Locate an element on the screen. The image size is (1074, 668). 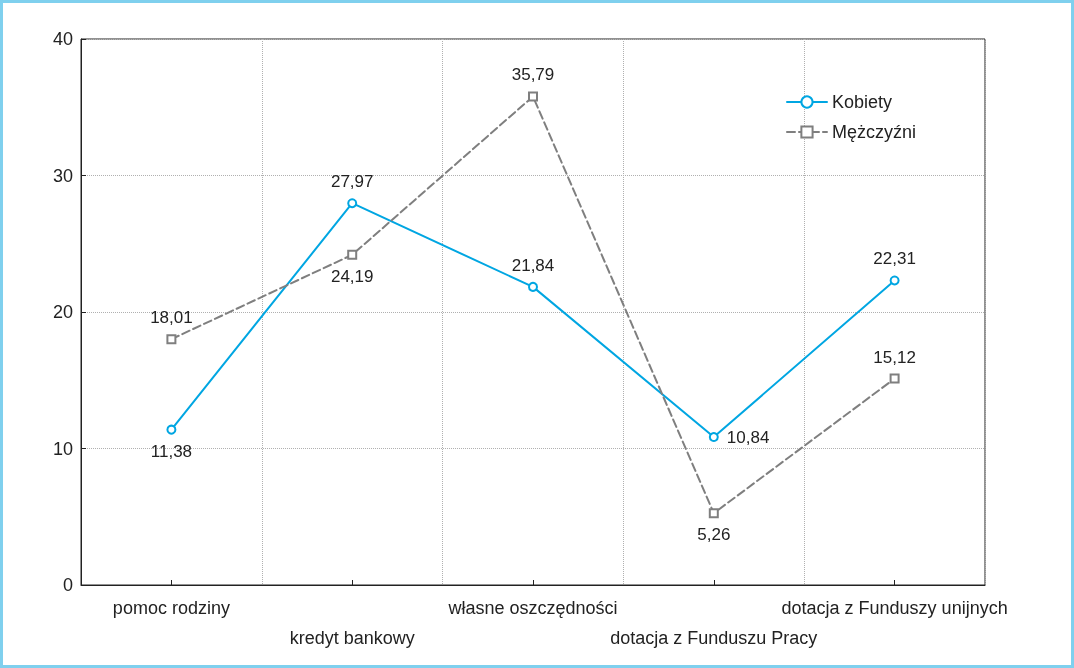
data-label: 11,38 is located at coordinates (171, 451).